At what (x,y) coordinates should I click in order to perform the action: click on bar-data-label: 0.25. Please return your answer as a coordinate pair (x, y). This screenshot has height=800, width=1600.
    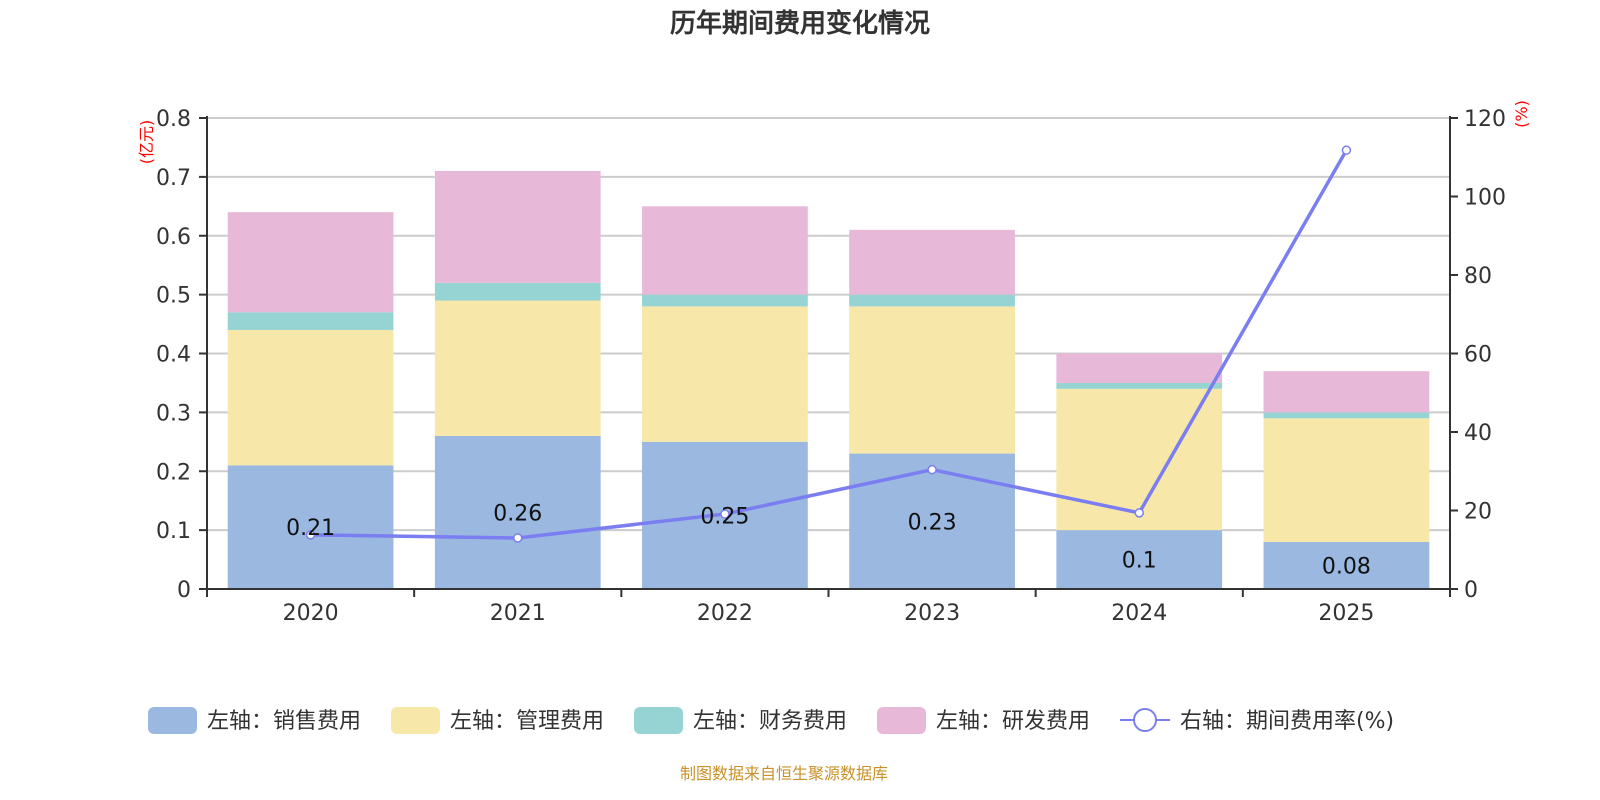
    Looking at the image, I should click on (724, 516).